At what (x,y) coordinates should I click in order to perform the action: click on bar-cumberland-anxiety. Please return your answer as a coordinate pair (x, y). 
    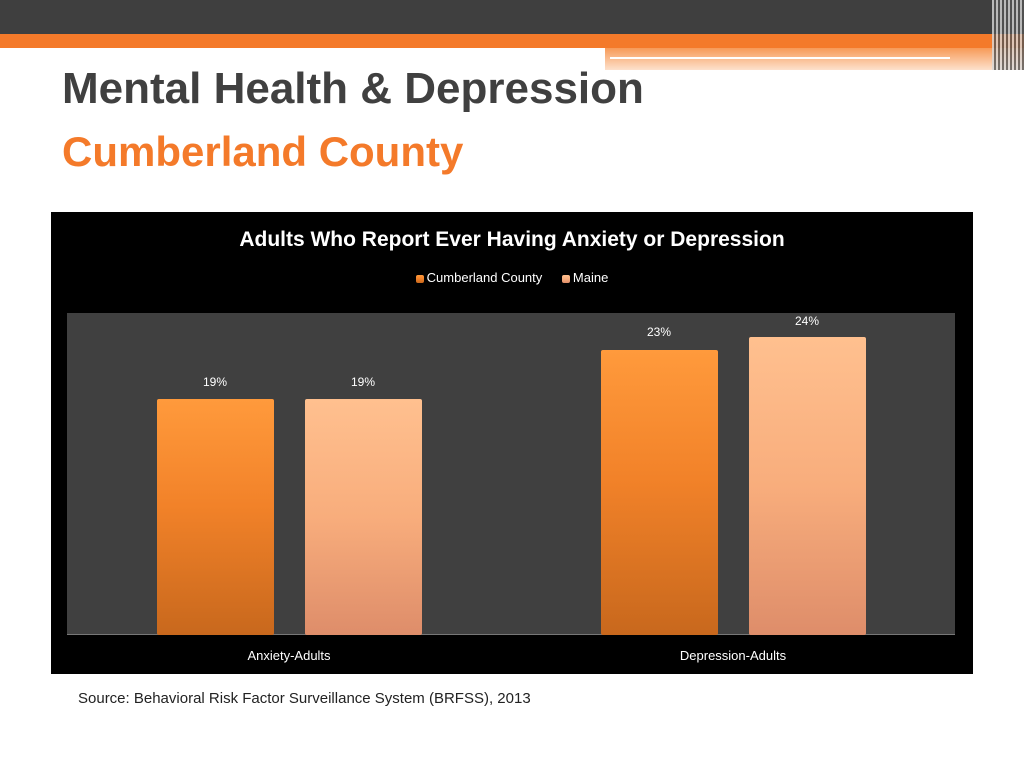
    Looking at the image, I should click on (215, 517).